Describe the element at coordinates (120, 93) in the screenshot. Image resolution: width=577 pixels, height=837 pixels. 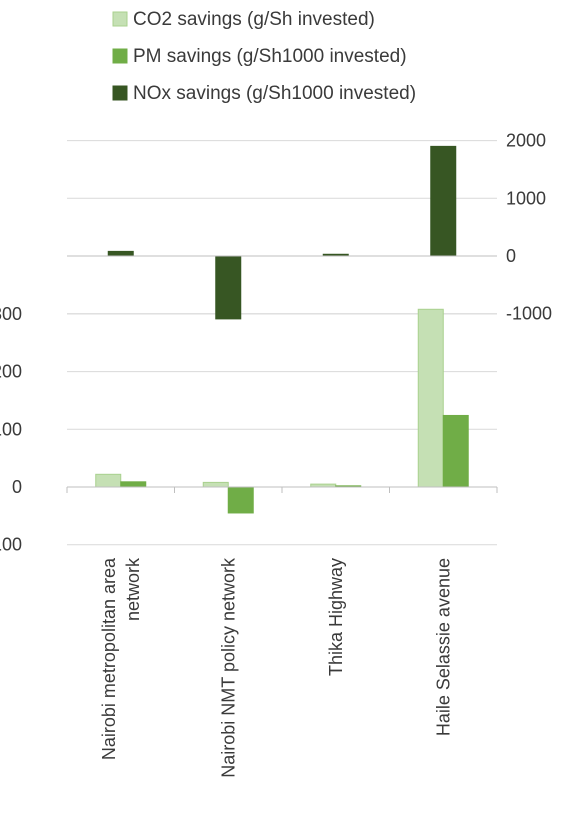
I see `legend-swatch-nox` at that location.